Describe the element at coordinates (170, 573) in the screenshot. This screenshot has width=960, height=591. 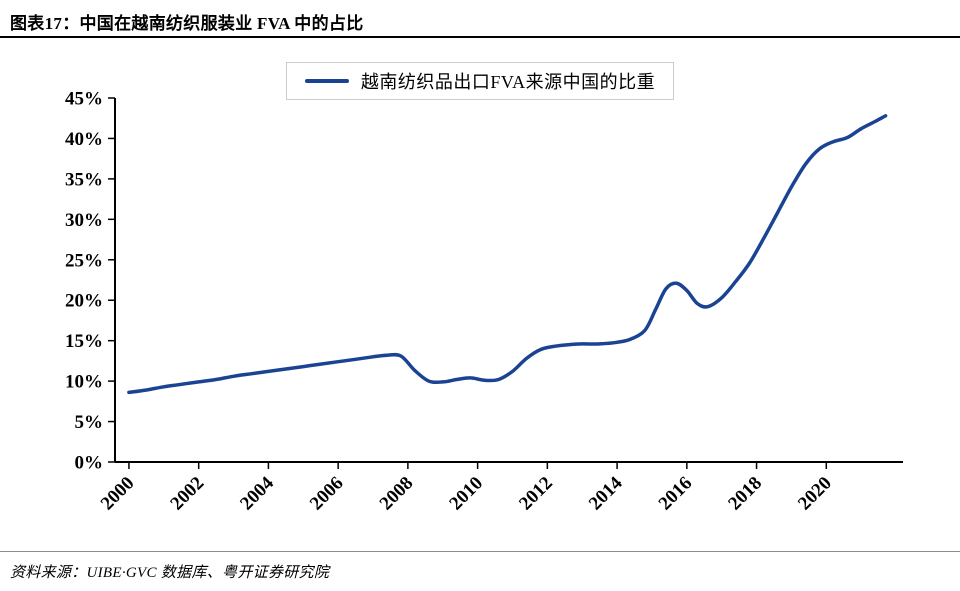
I see `source-note: 资料来源：UIBE·GVC 数据库、粤开证券研究院` at that location.